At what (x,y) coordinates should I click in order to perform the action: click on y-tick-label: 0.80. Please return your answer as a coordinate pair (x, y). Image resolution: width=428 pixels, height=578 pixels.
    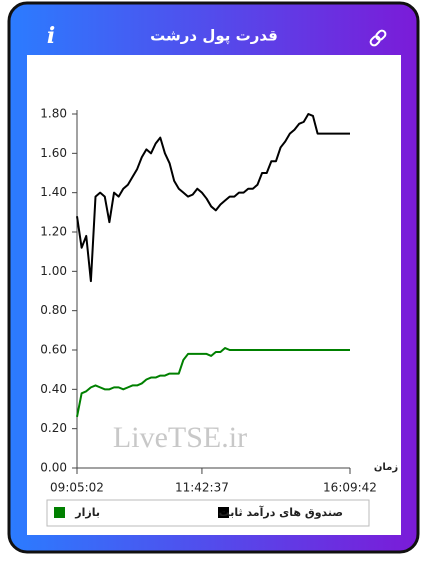
    Looking at the image, I should click on (53, 310).